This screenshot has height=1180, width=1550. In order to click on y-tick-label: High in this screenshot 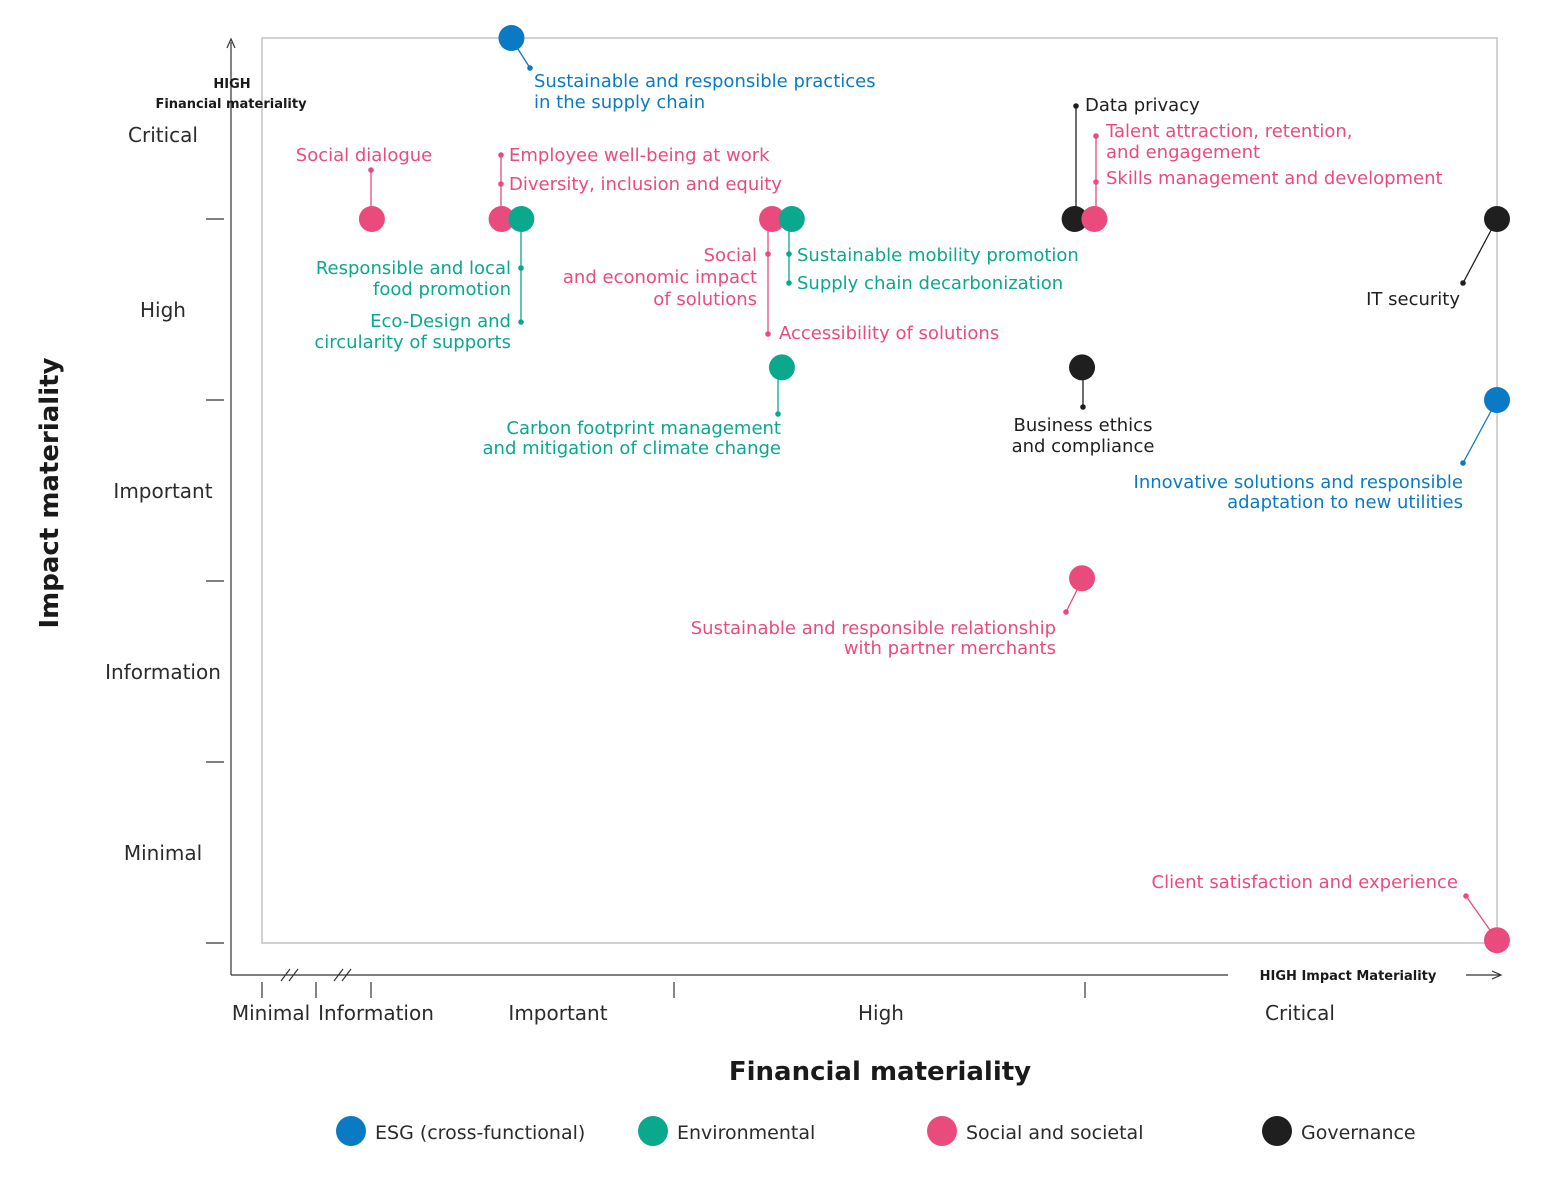, I will do `click(163, 310)`.